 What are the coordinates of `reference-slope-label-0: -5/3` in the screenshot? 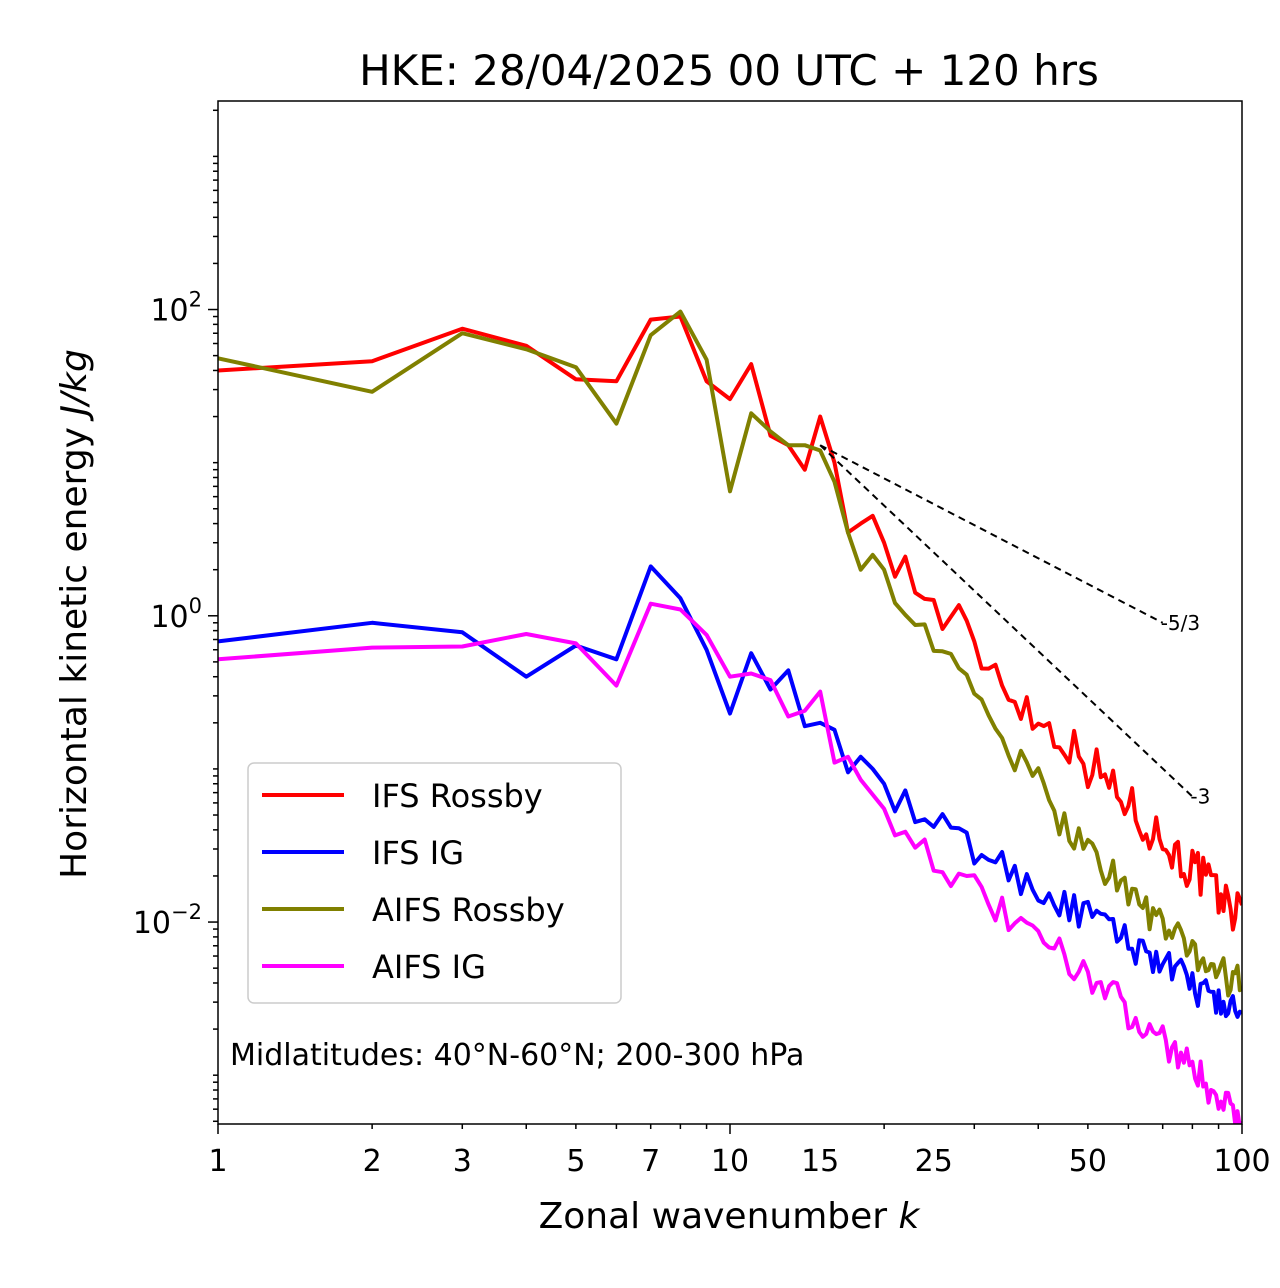 It's located at (1180, 623).